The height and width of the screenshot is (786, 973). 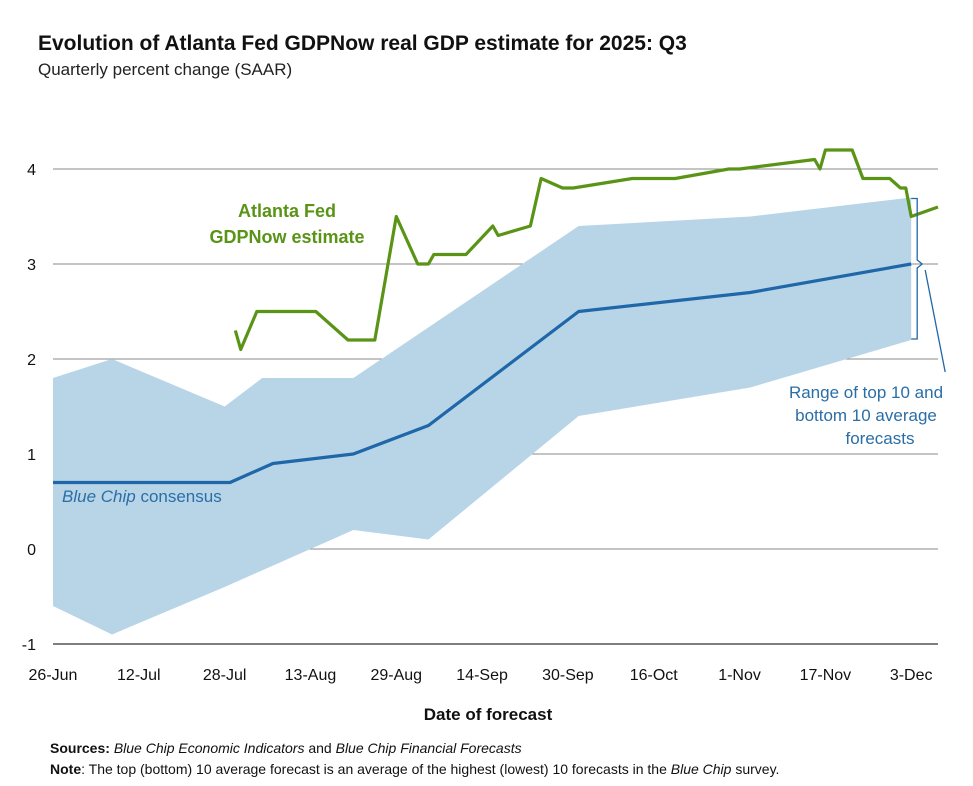 What do you see at coordinates (701, 769) in the screenshot?
I see `note-italic: Blue Chip` at bounding box center [701, 769].